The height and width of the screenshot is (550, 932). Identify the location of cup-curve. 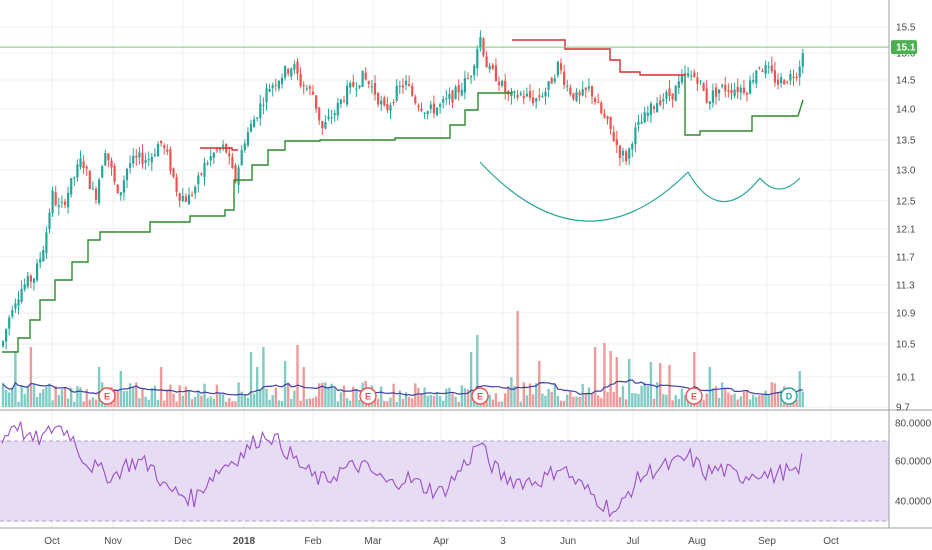
(584, 191).